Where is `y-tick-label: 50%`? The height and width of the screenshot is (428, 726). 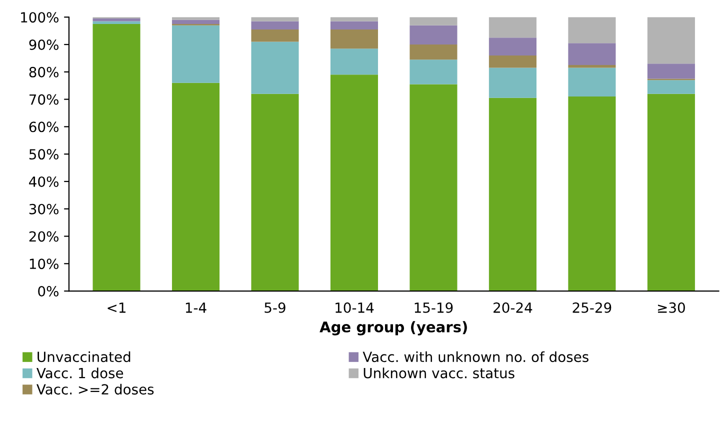
y-tick-label: 50% is located at coordinates (43, 154).